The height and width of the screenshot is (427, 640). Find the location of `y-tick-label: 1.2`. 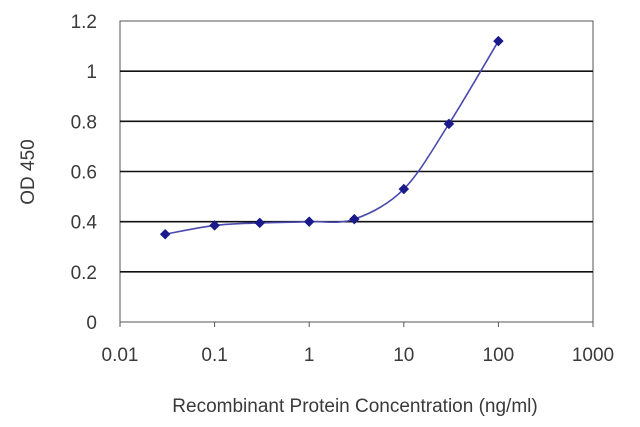

y-tick-label: 1.2 is located at coordinates (84, 22).